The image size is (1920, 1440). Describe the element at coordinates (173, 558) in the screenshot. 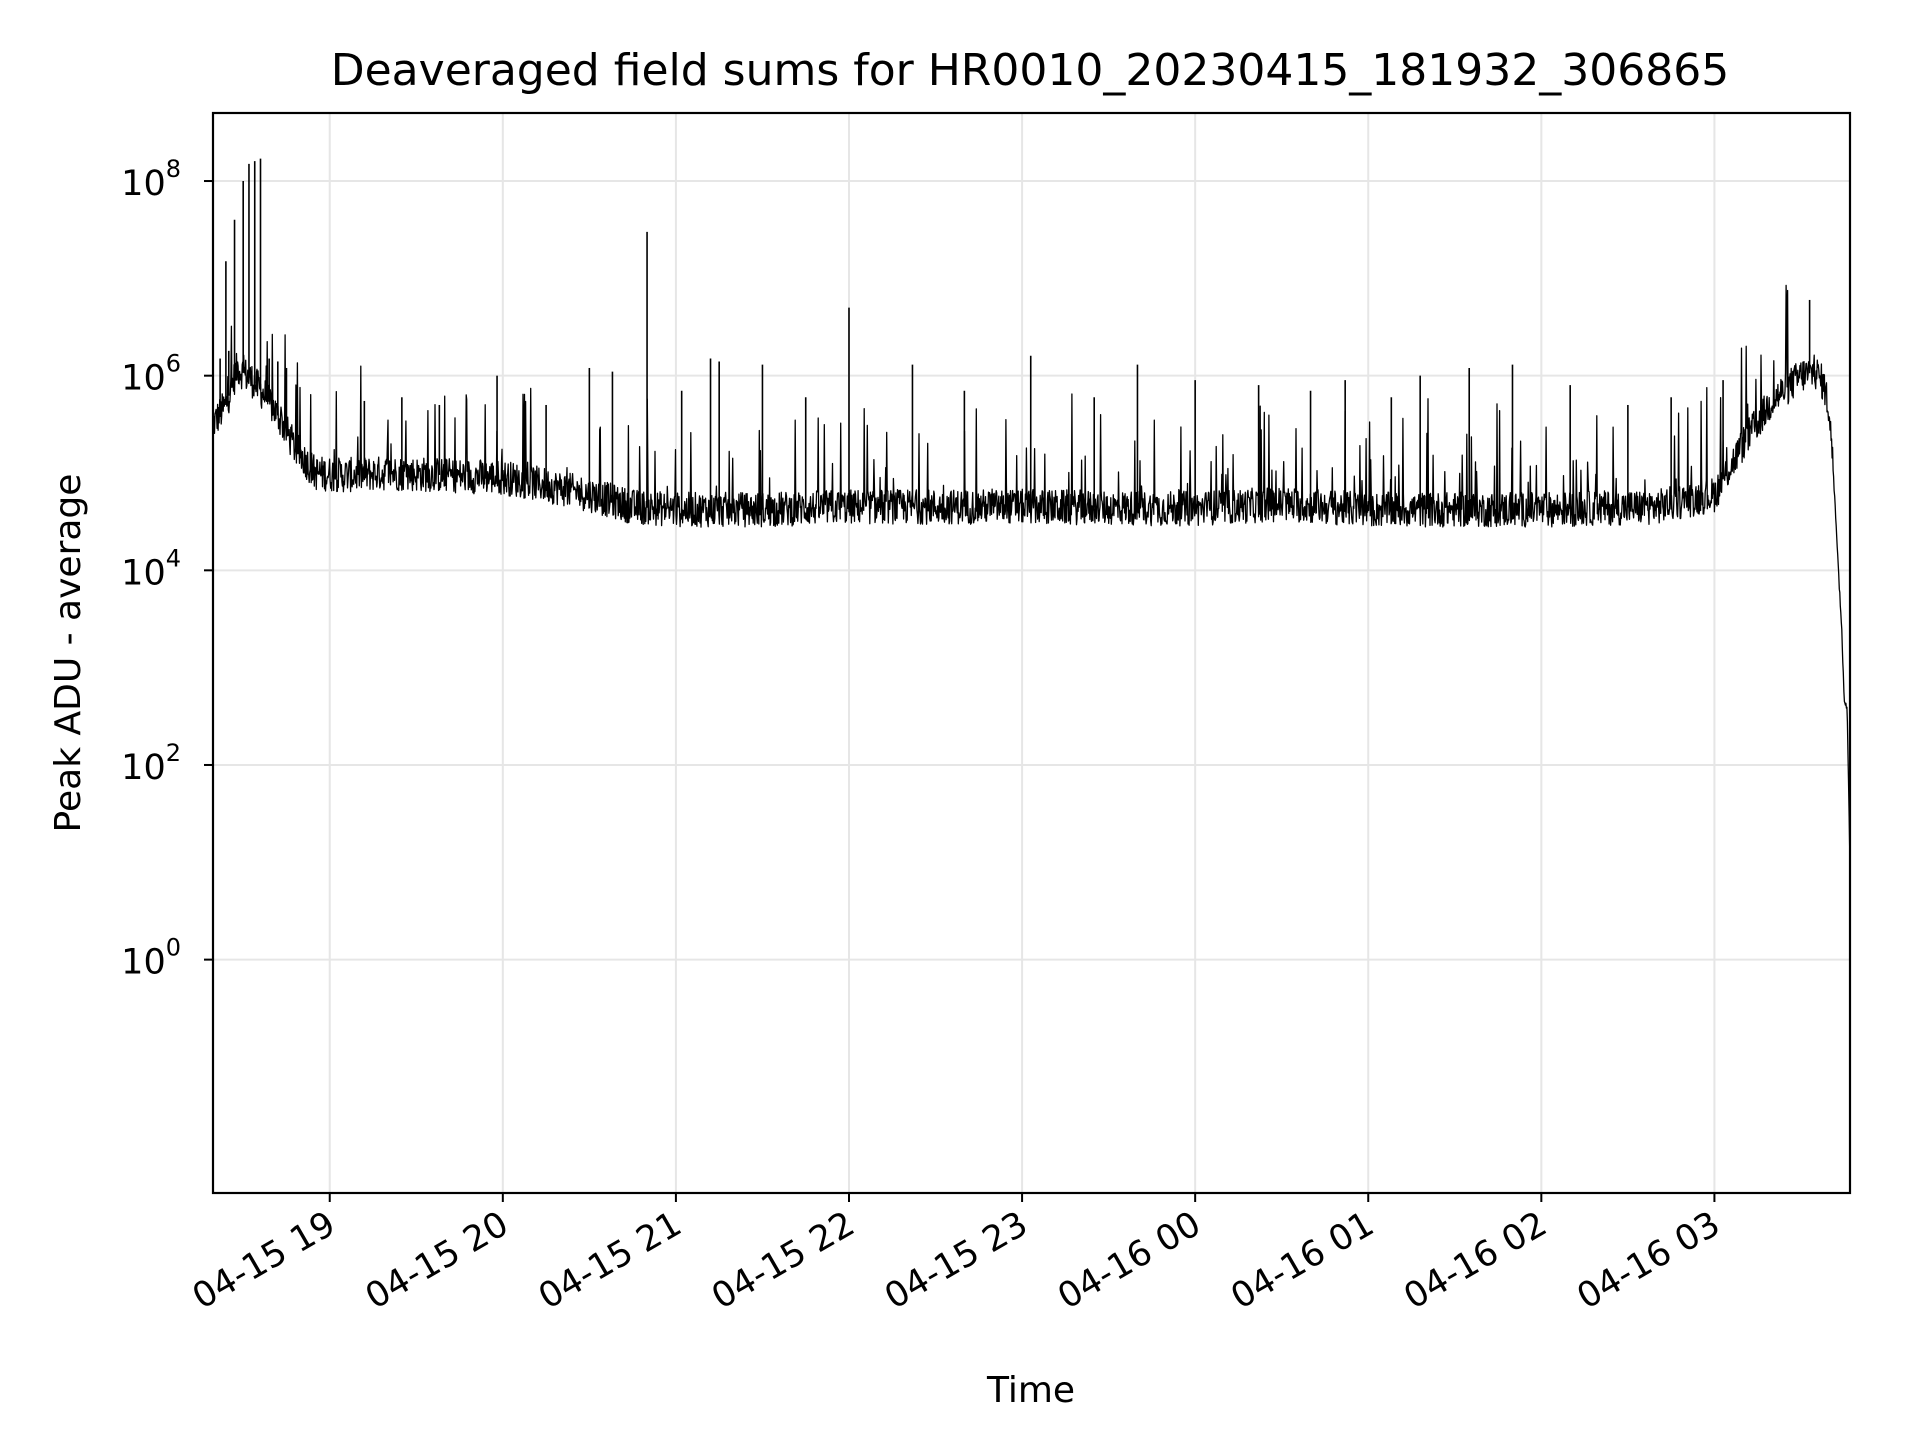

I see `y-tick-exponent: 4` at that location.